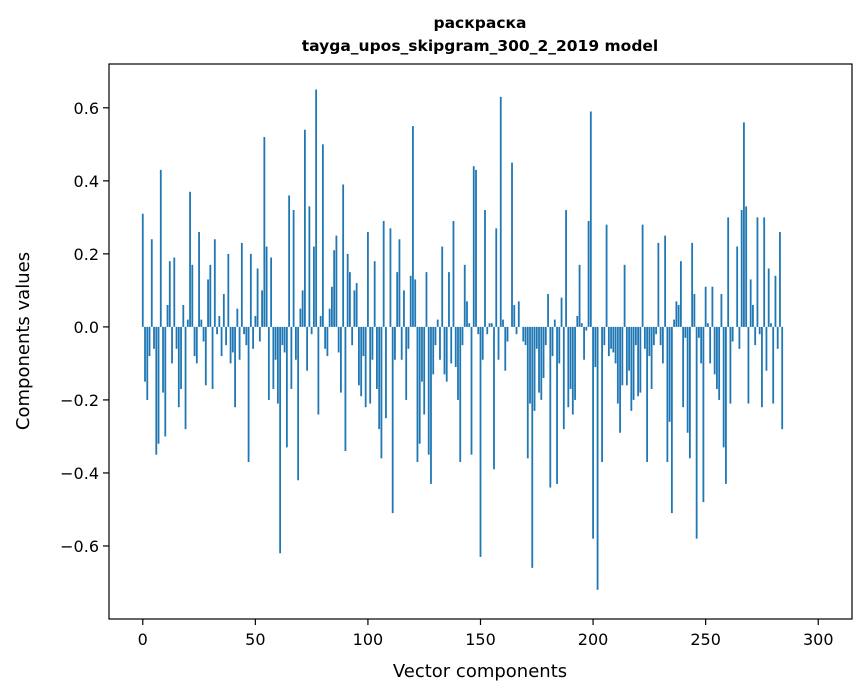  Describe the element at coordinates (705, 639) in the screenshot. I see `x-tick-label: 250` at that location.